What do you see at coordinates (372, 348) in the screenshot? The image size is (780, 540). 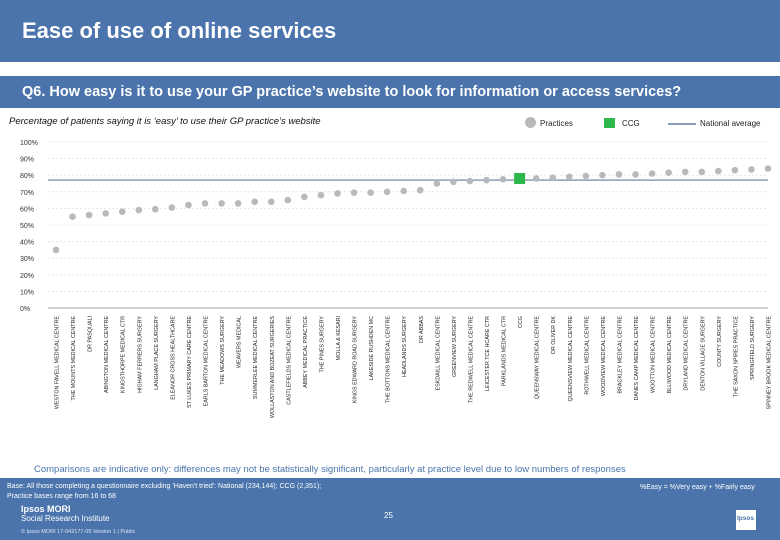 I see `x-tick-label: LAKESIDE RUSHDEN MC` at bounding box center [372, 348].